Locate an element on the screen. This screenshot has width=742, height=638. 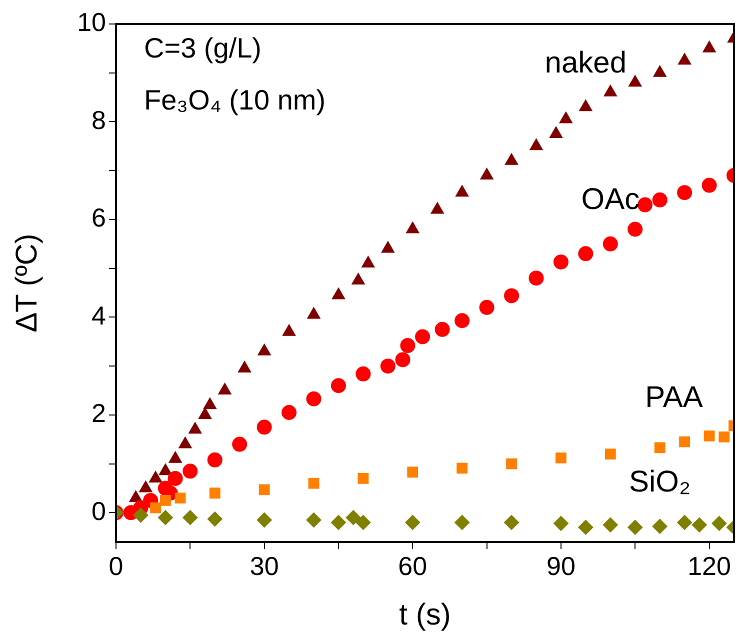
x-tick-label: 60 is located at coordinates (413, 565).